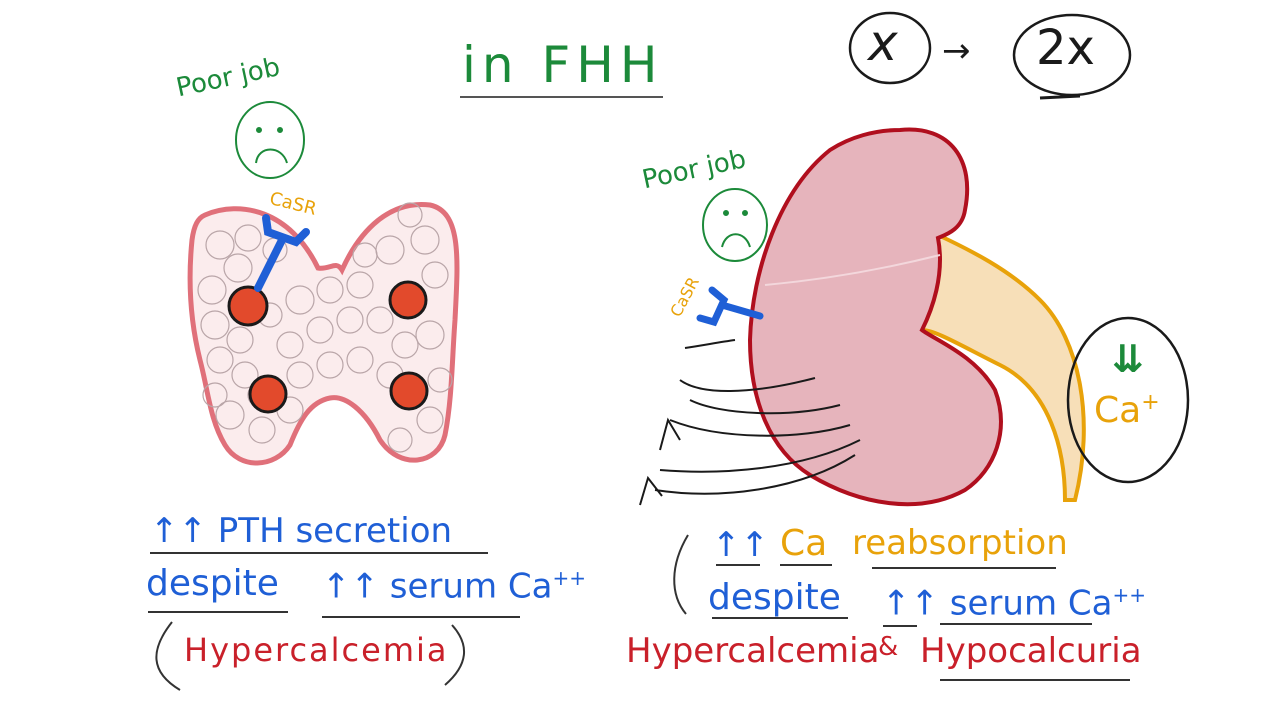 Image resolution: width=1280 pixels, height=720 pixels. What do you see at coordinates (888, 647) in the screenshot?
I see `ampersand-label: &` at bounding box center [888, 647].